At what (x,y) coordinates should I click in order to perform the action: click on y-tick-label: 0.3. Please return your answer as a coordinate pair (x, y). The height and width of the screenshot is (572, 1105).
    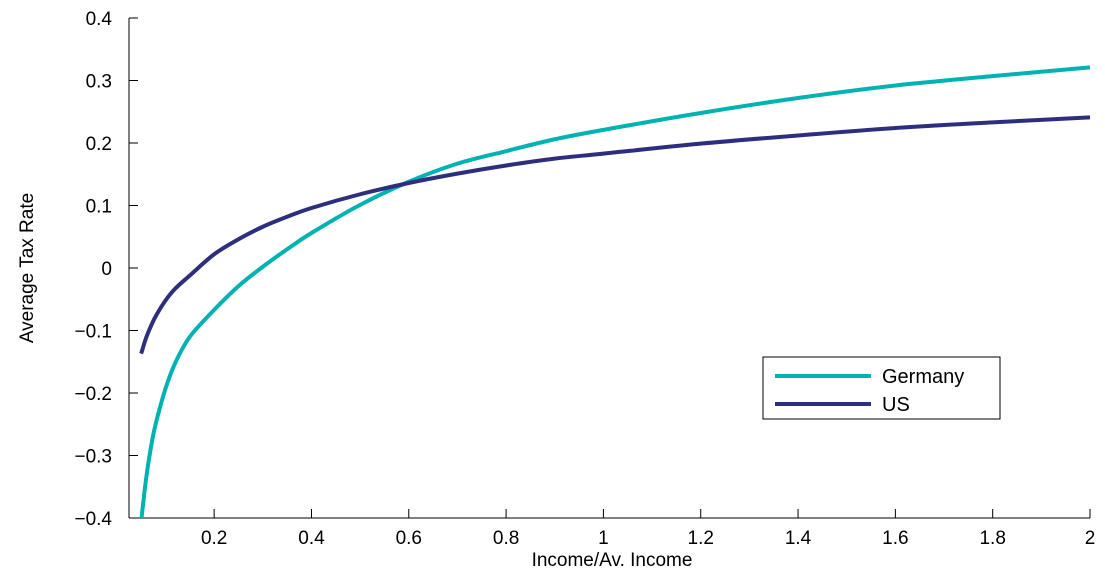
    Looking at the image, I should click on (99, 82).